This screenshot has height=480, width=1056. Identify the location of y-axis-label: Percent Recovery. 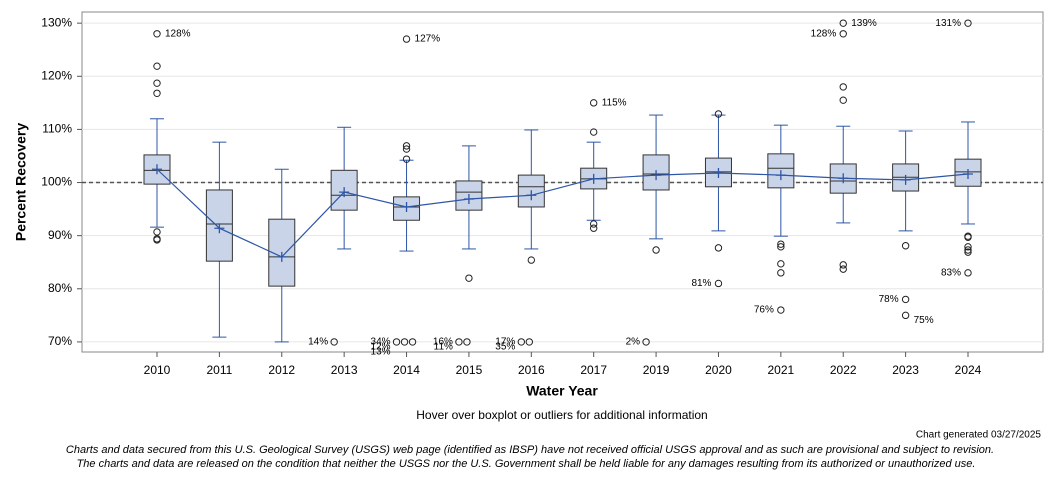
(21, 182).